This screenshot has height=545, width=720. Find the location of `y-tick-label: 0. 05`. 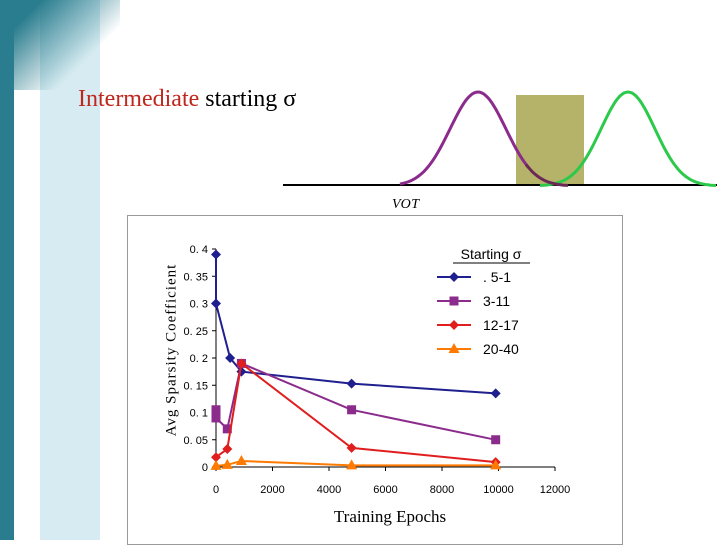

y-tick-label: 0. 05 is located at coordinates (196, 441).